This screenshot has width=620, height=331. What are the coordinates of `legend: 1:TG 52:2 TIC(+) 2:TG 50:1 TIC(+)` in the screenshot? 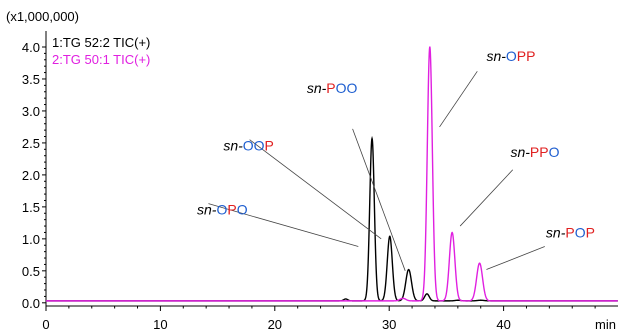 It's located at (101, 51).